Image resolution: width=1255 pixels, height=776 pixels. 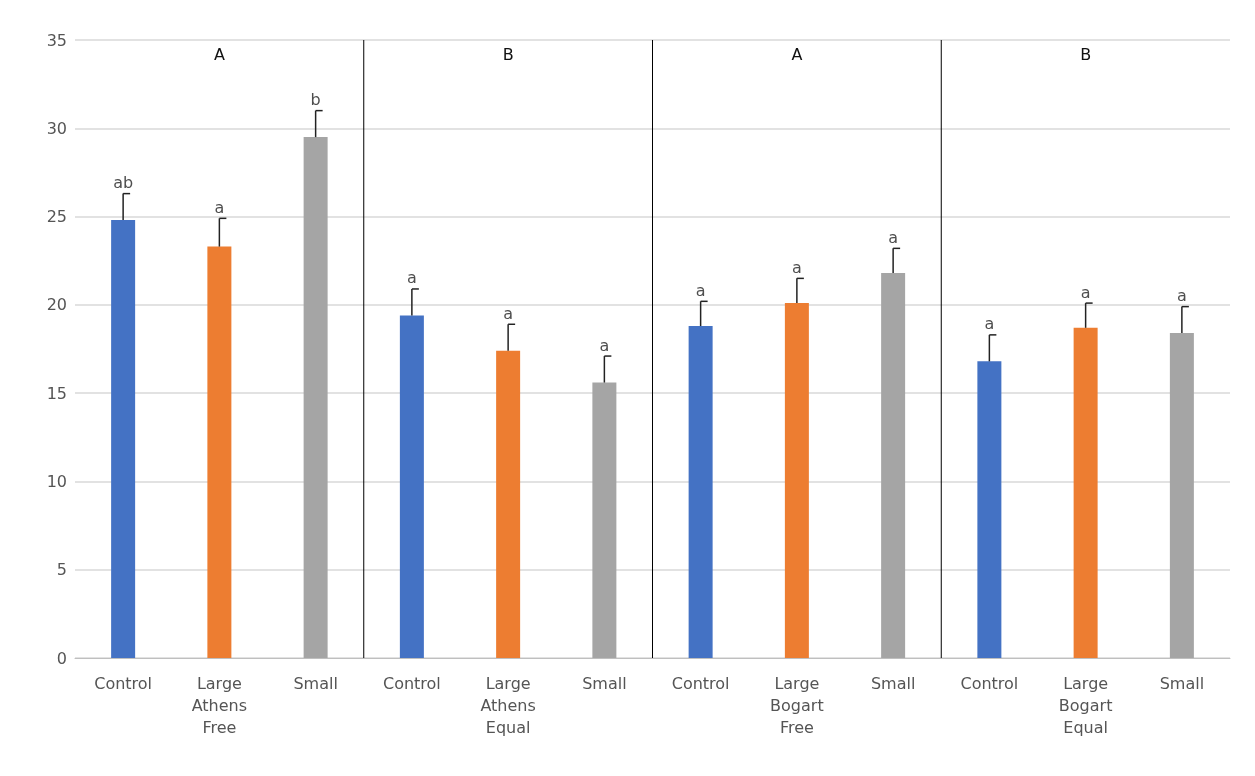 What do you see at coordinates (797, 716) in the screenshot?
I see `text: Bogart Free` at bounding box center [797, 716].